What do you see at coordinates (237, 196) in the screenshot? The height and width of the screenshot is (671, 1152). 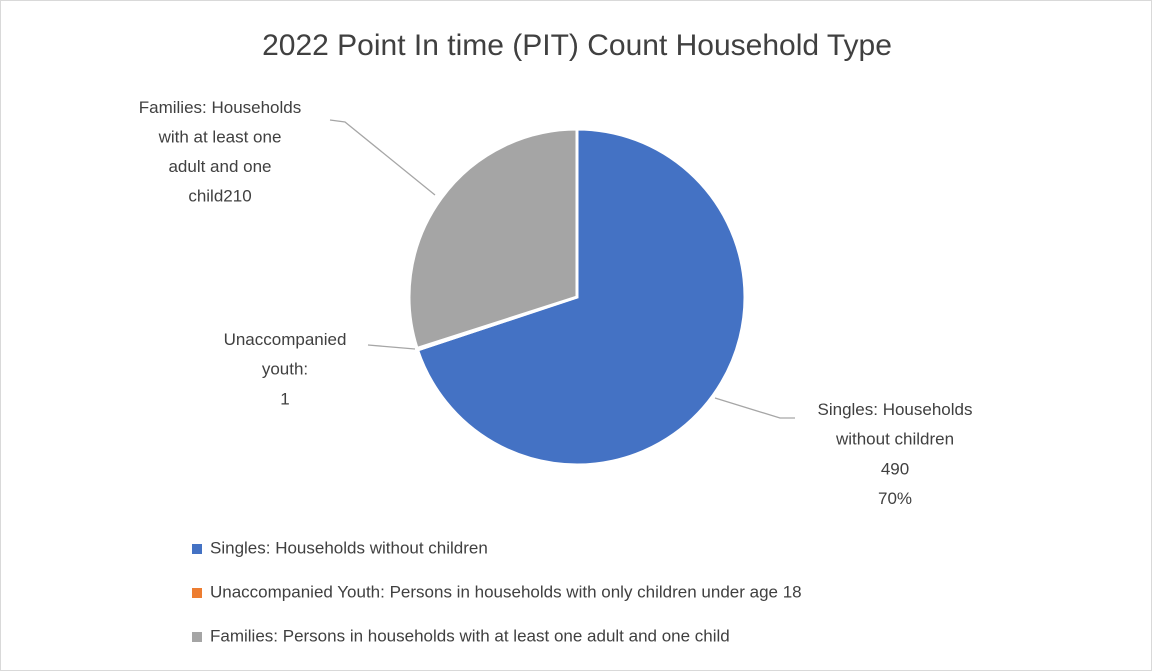 I see `data-label-value: 210` at bounding box center [237, 196].